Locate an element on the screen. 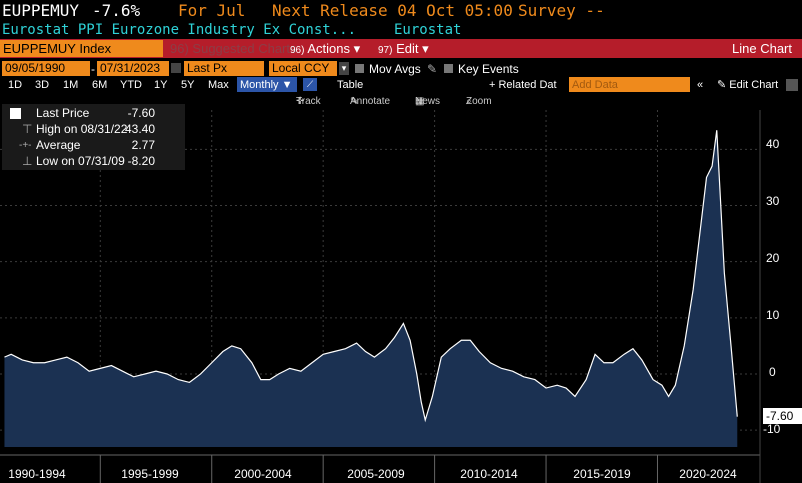  y-tick-label: 30 is located at coordinates (773, 201).